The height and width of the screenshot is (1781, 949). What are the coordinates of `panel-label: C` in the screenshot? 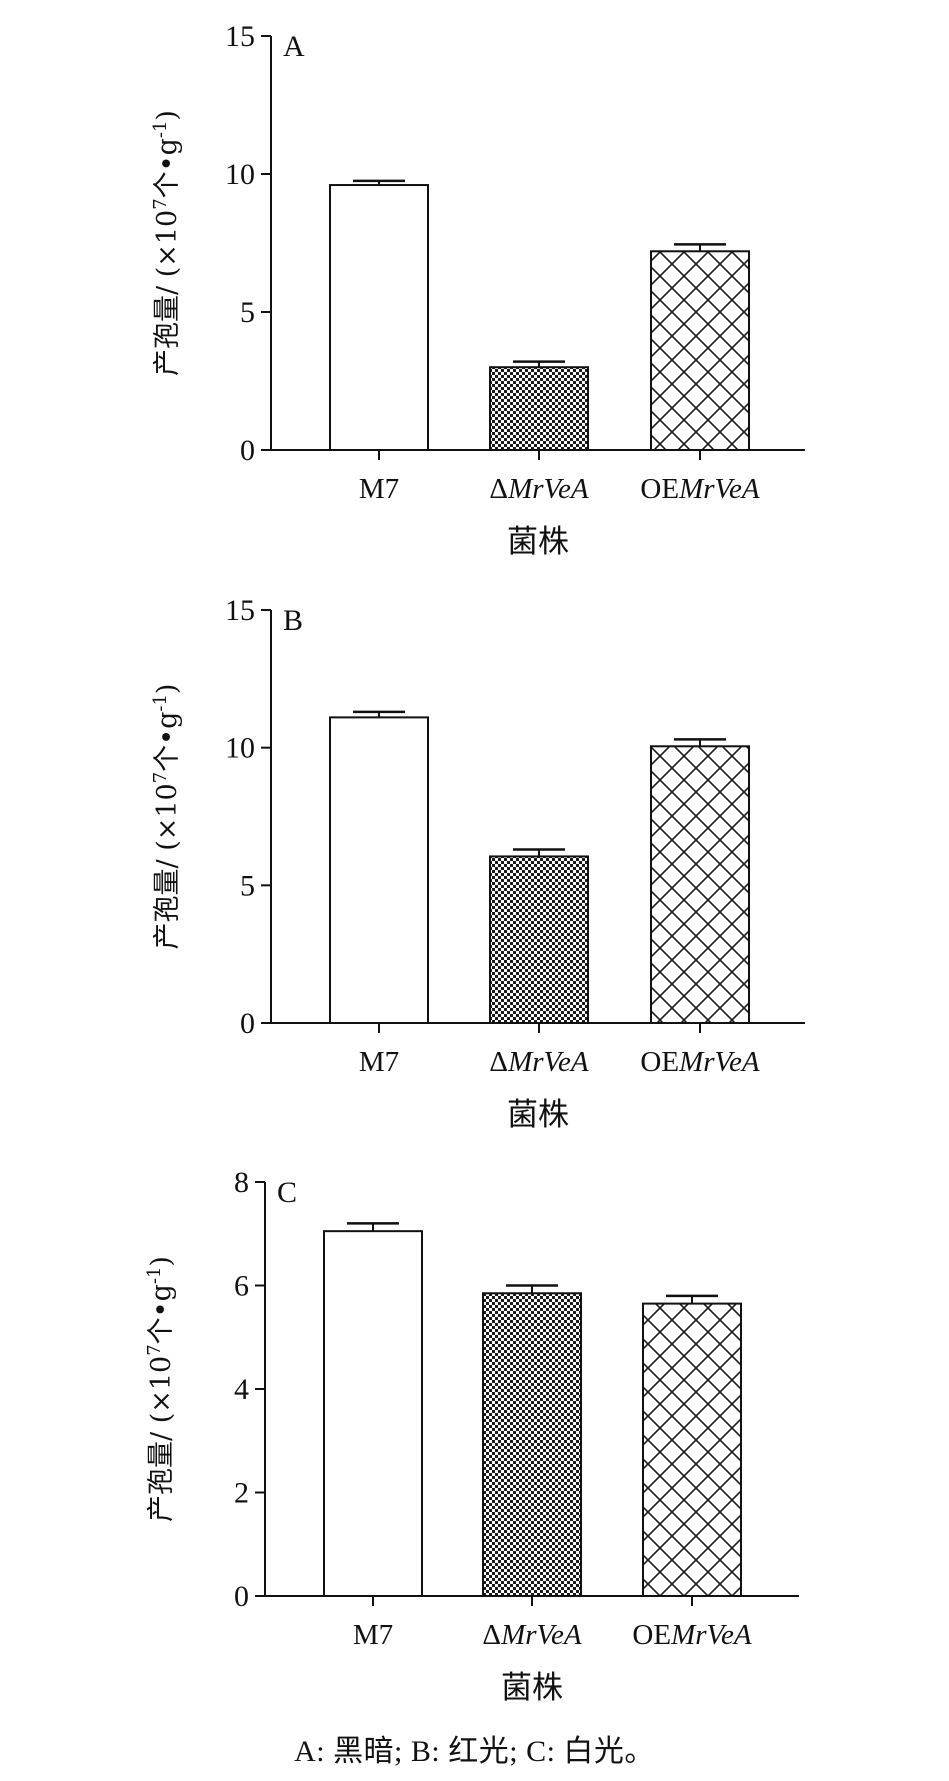 It's located at (287, 1192).